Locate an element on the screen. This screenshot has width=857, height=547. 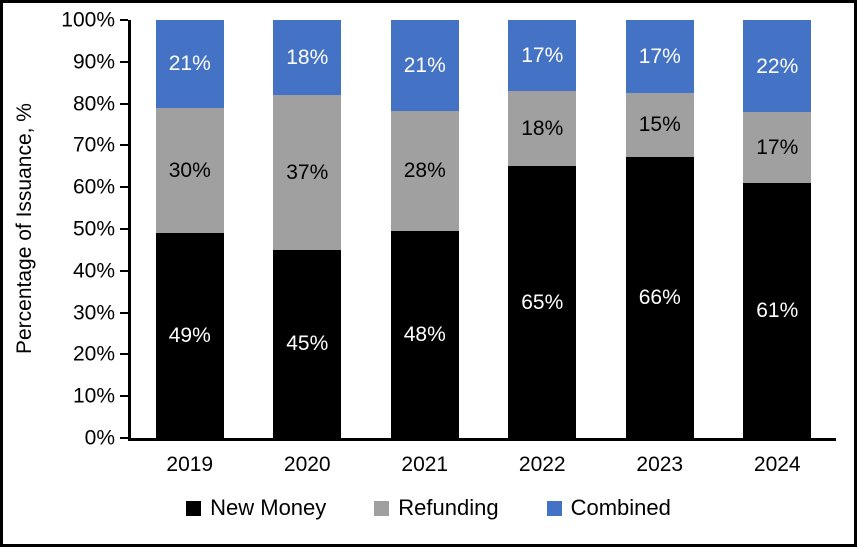
bar-segment-new-money-2021: 48% is located at coordinates (424, 334).